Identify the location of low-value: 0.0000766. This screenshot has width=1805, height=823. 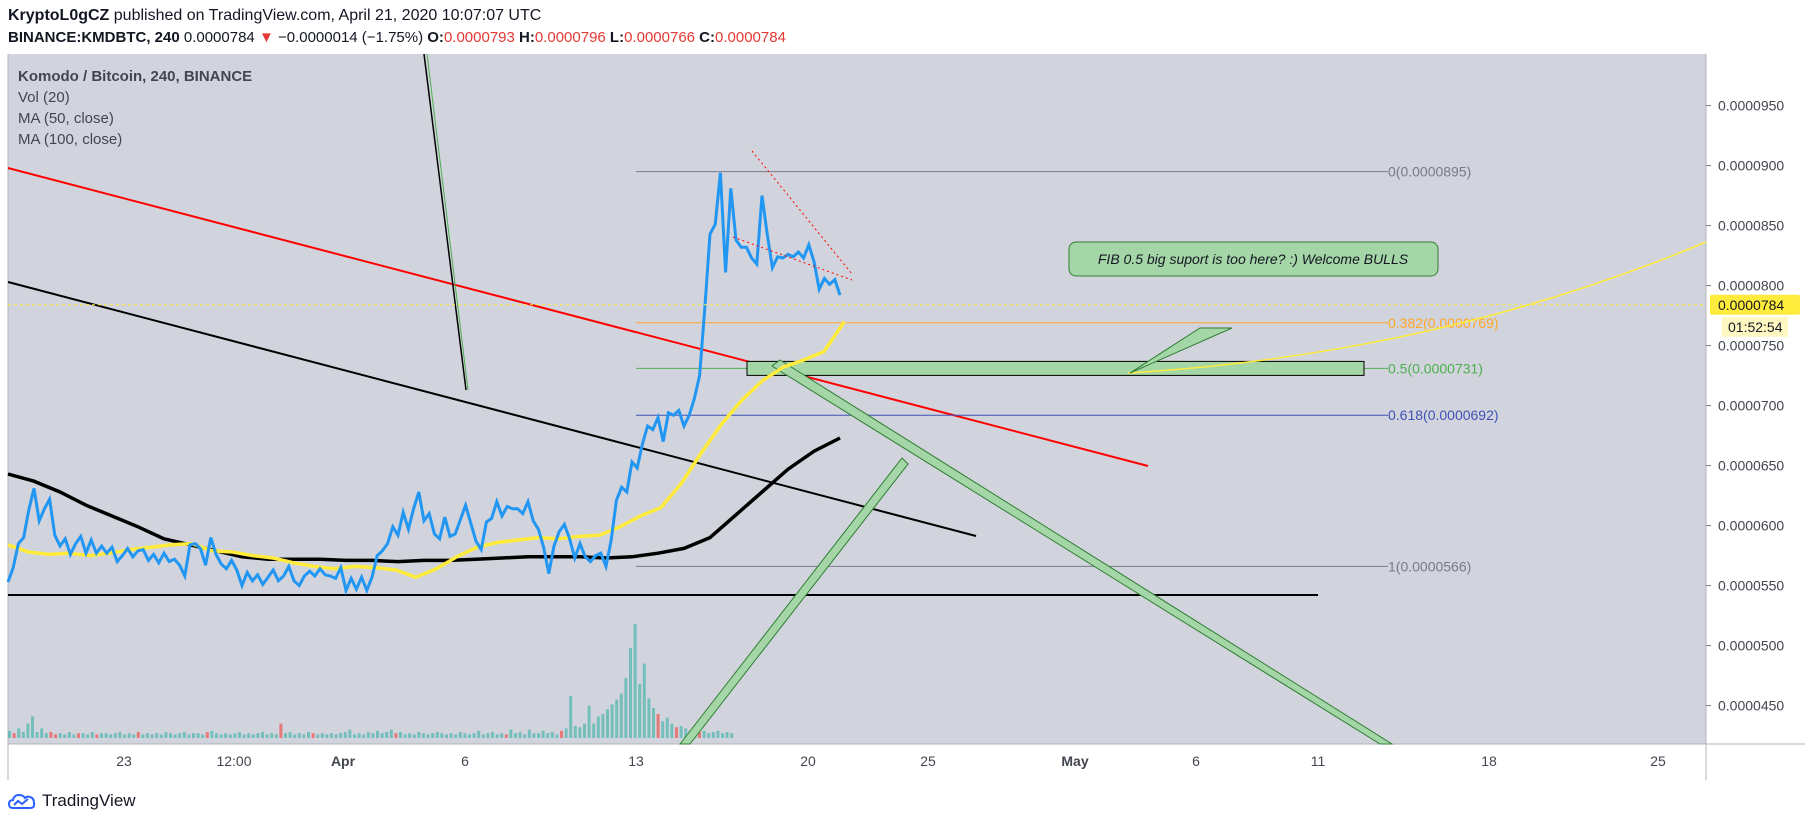
(659, 37).